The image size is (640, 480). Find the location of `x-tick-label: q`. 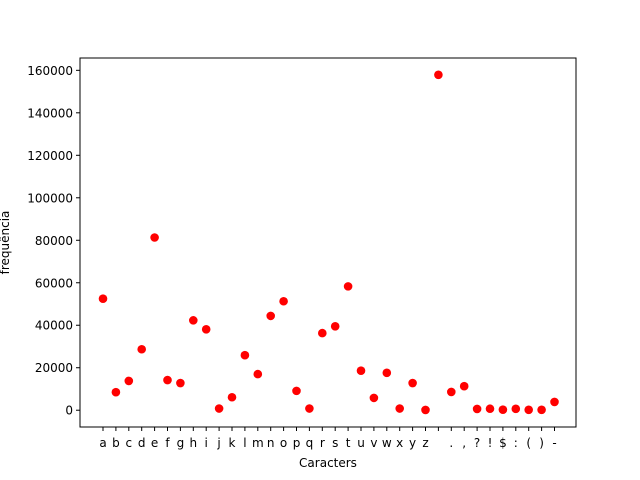

x-tick-label: q is located at coordinates (310, 443).